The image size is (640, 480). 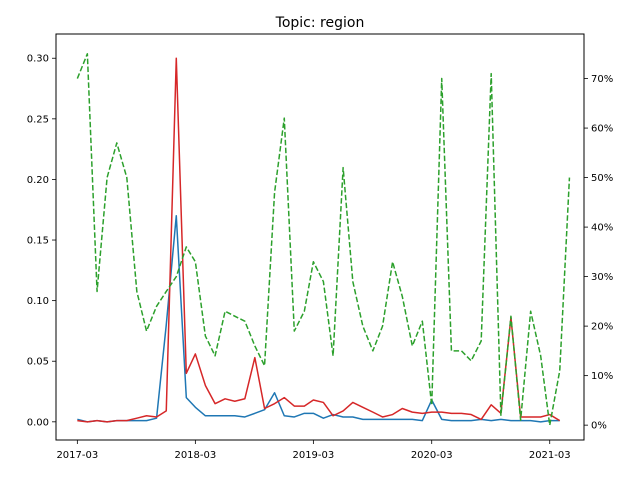 What do you see at coordinates (320, 23) in the screenshot?
I see `chart-title: Topic: region` at bounding box center [320, 23].